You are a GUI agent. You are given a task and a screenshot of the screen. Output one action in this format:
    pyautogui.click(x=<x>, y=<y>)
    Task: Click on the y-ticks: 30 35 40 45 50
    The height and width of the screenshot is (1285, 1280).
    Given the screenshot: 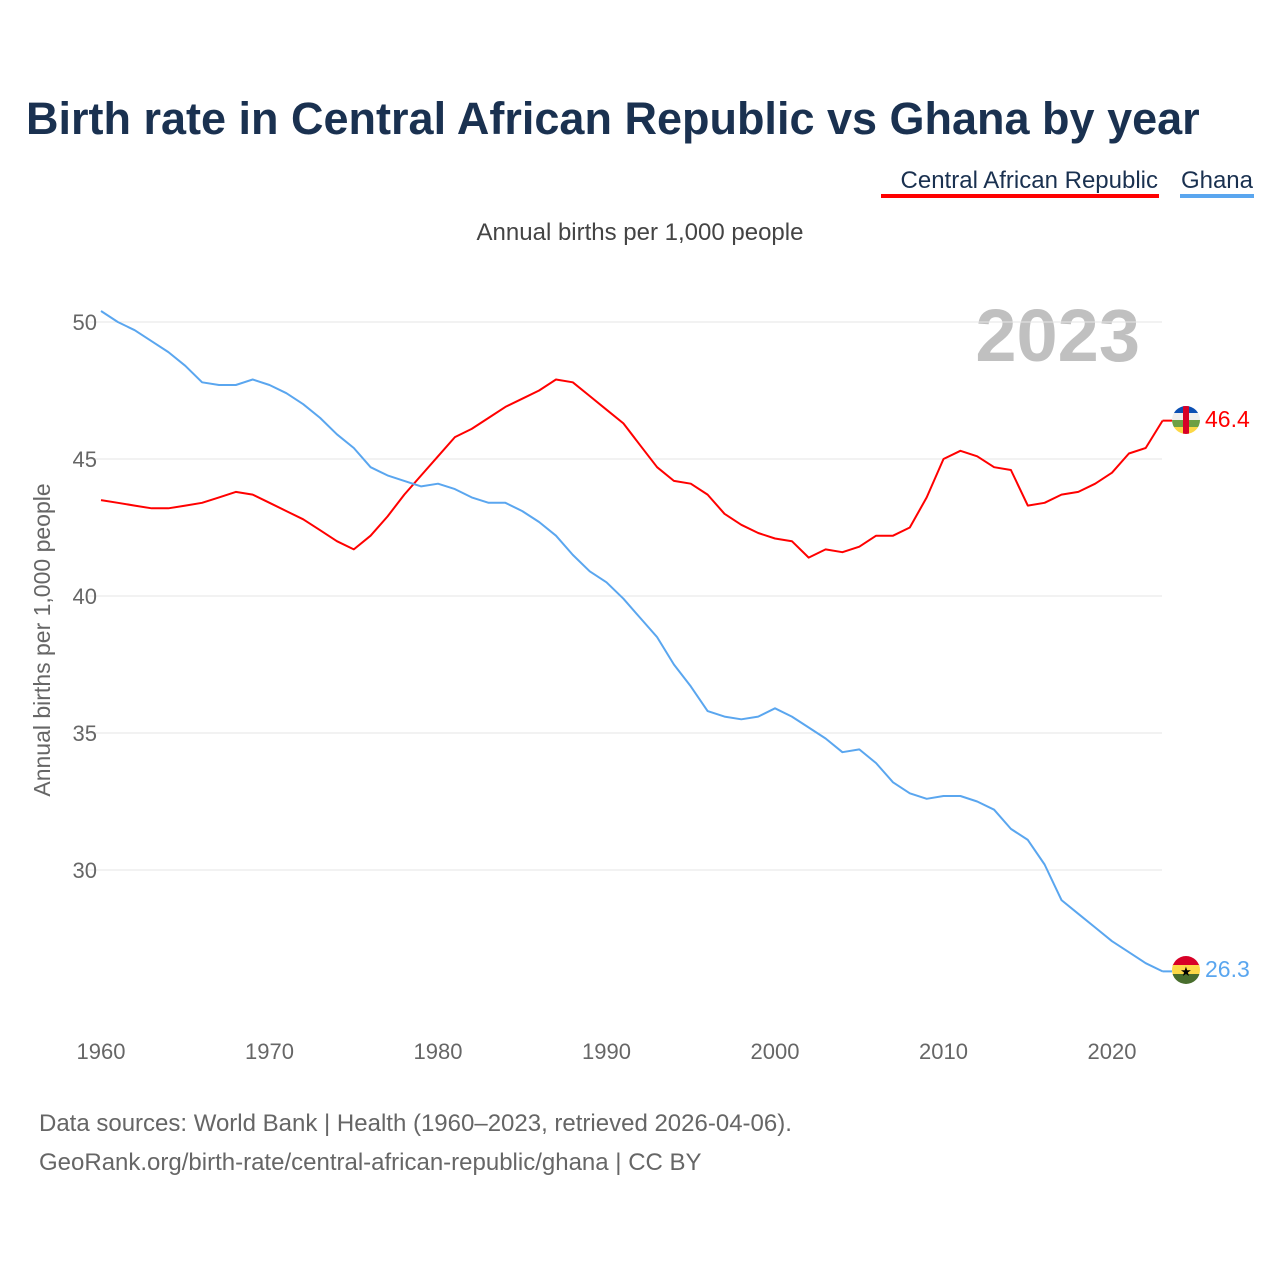 What is the action you would take?
    pyautogui.click(x=85, y=596)
    